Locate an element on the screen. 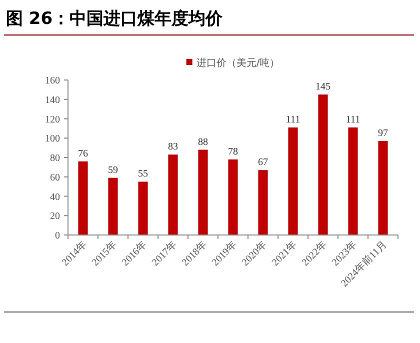 The height and width of the screenshot is (343, 420). data-label: 55 is located at coordinates (143, 174).